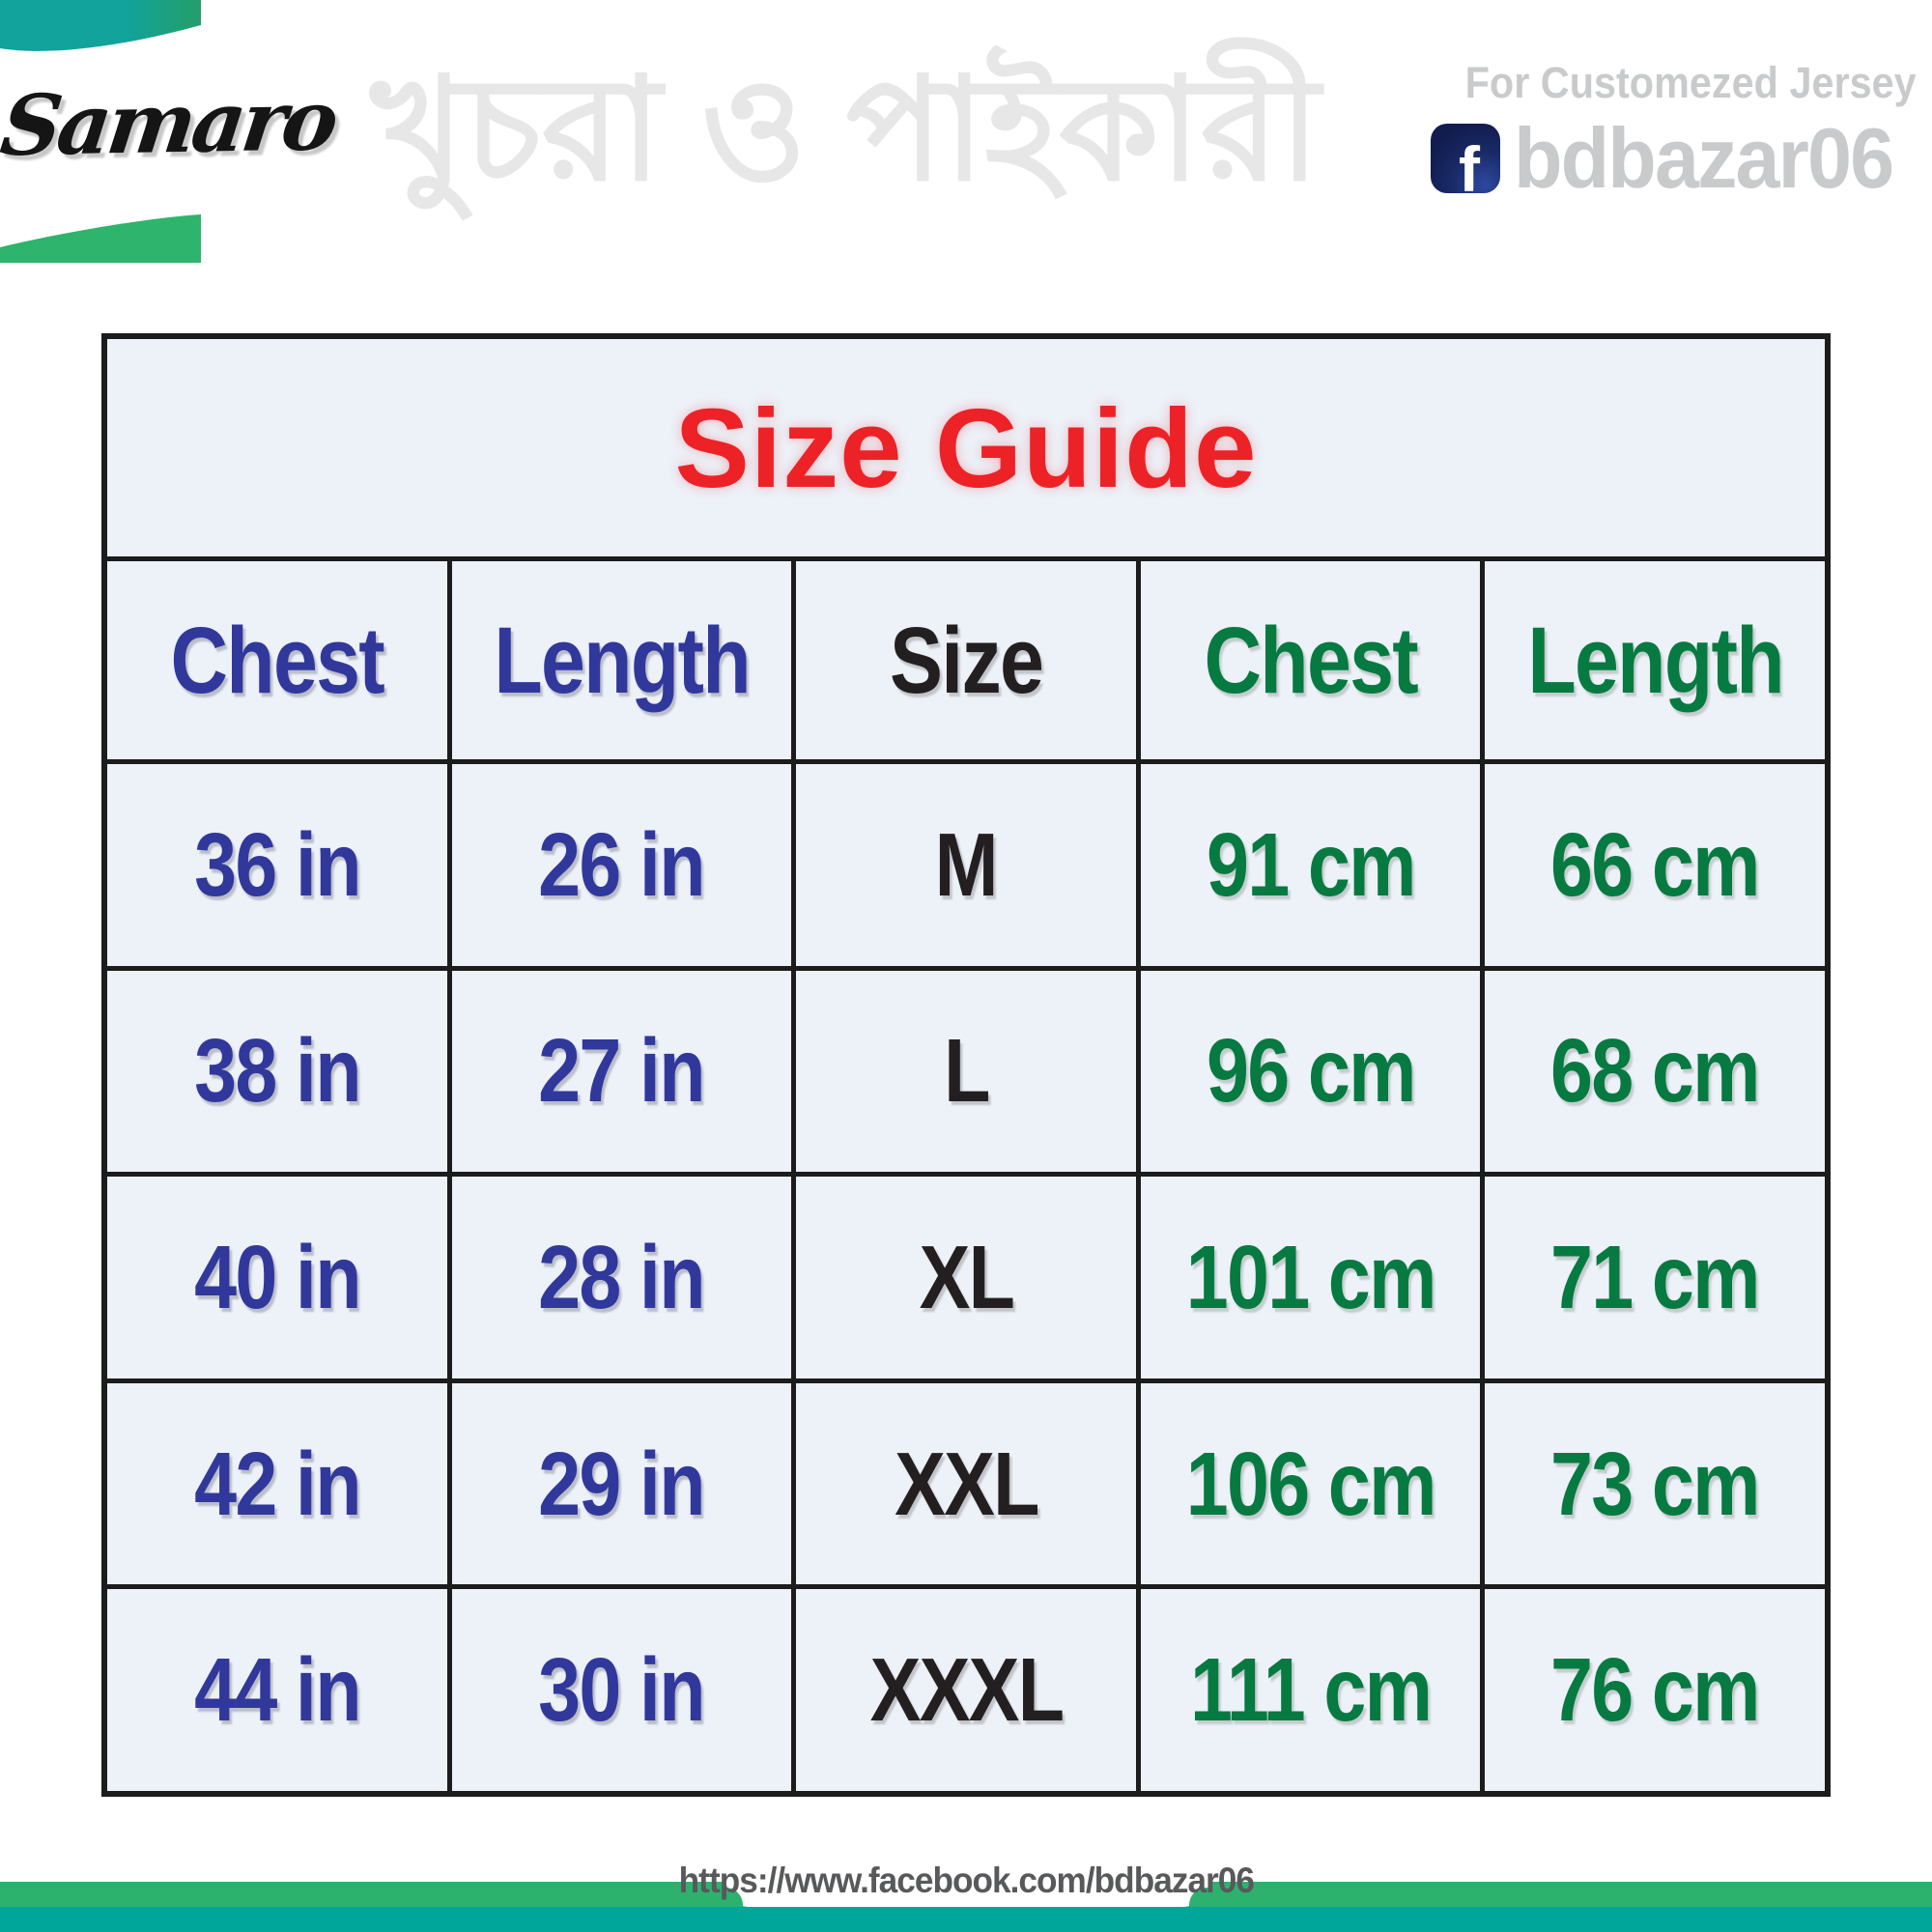 The image size is (1932, 1932). Describe the element at coordinates (1655, 865) in the screenshot. I see `table-cell: 66 cm` at that location.